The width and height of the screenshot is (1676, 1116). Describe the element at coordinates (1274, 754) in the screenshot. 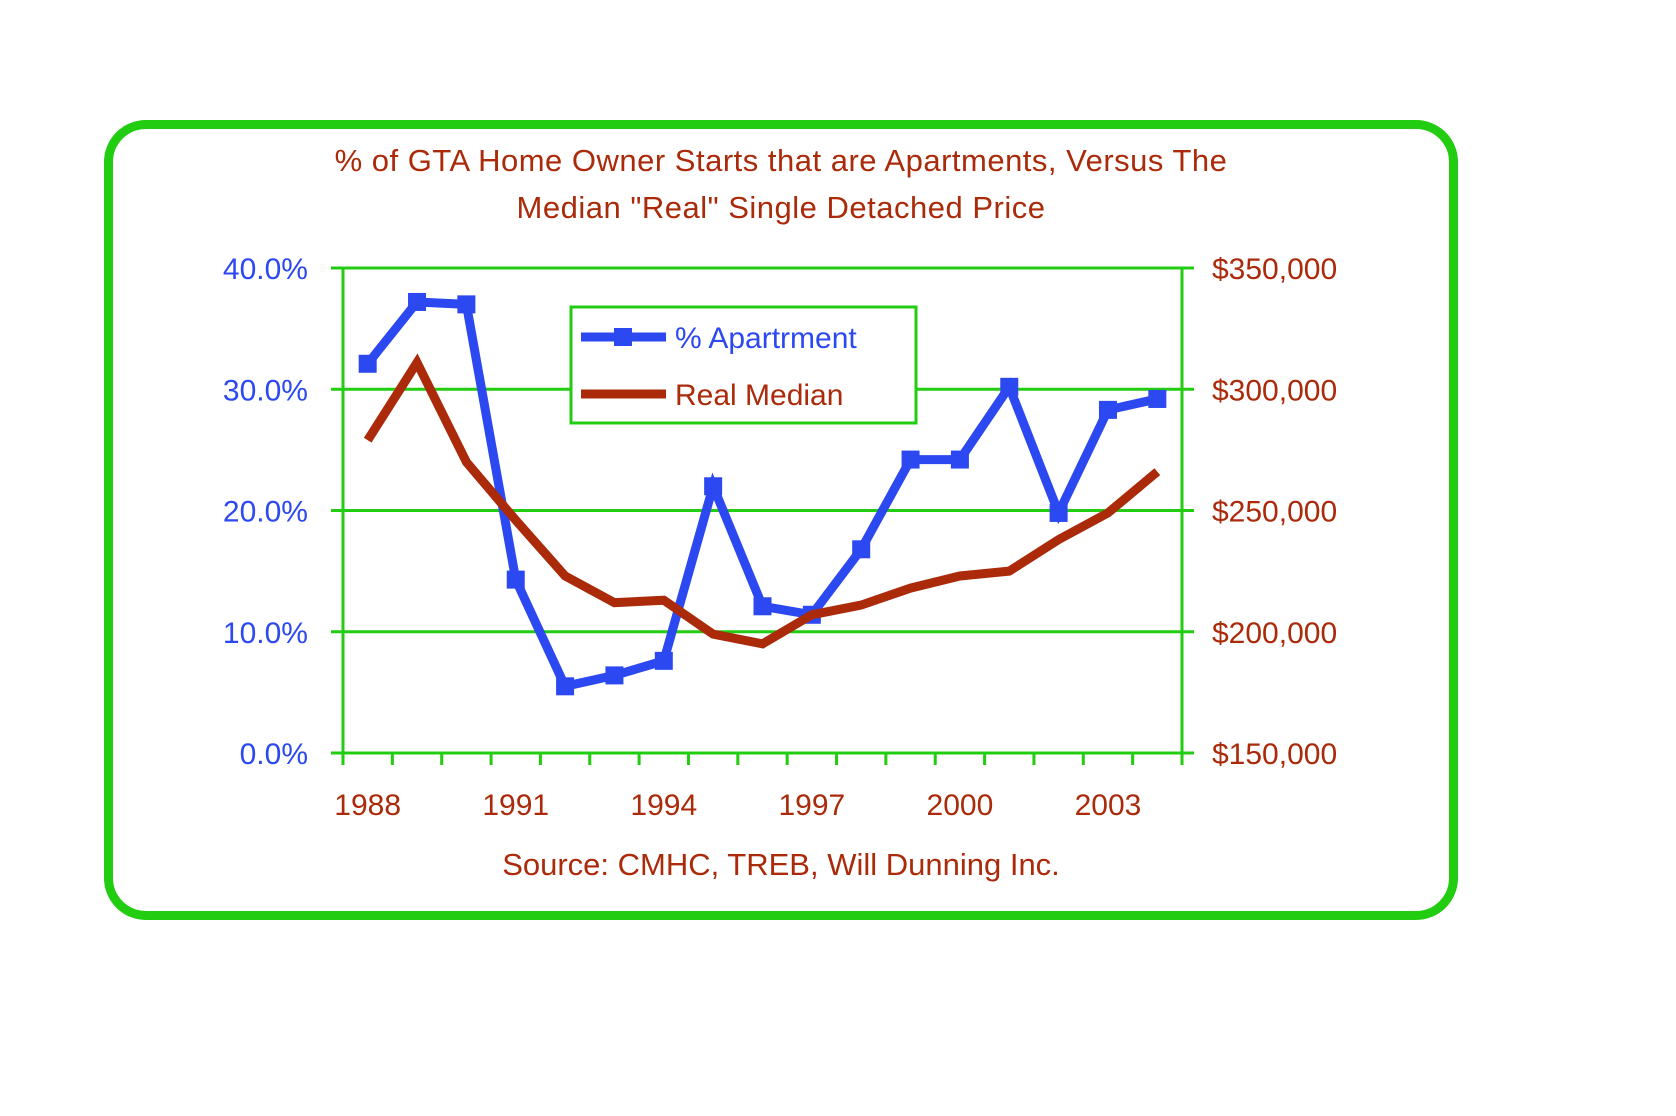

I see `y-right-tick-label: $150,000` at that location.